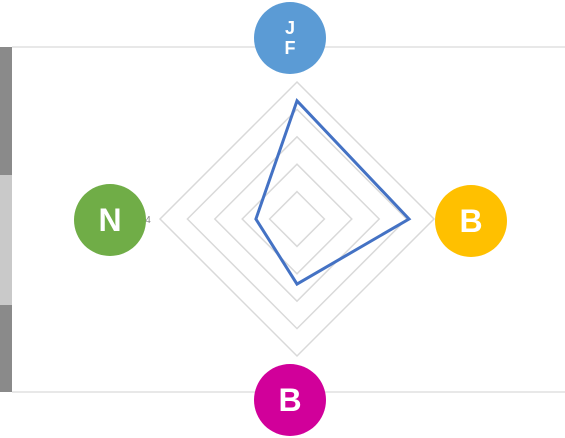 Image resolution: width=565 pixels, height=438 pixels. I want to click on grid-ring, so click(297, 219).